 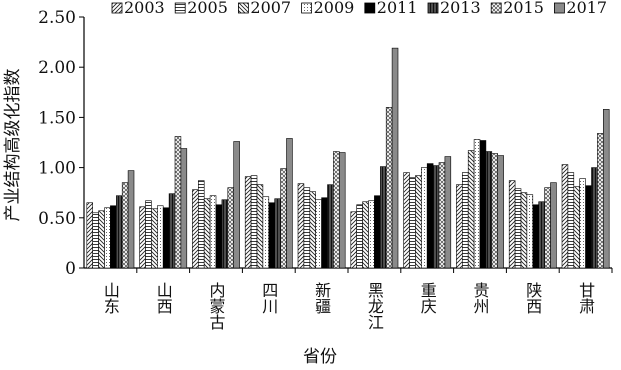 I want to click on bar-2015-贵州, so click(x=494, y=211).